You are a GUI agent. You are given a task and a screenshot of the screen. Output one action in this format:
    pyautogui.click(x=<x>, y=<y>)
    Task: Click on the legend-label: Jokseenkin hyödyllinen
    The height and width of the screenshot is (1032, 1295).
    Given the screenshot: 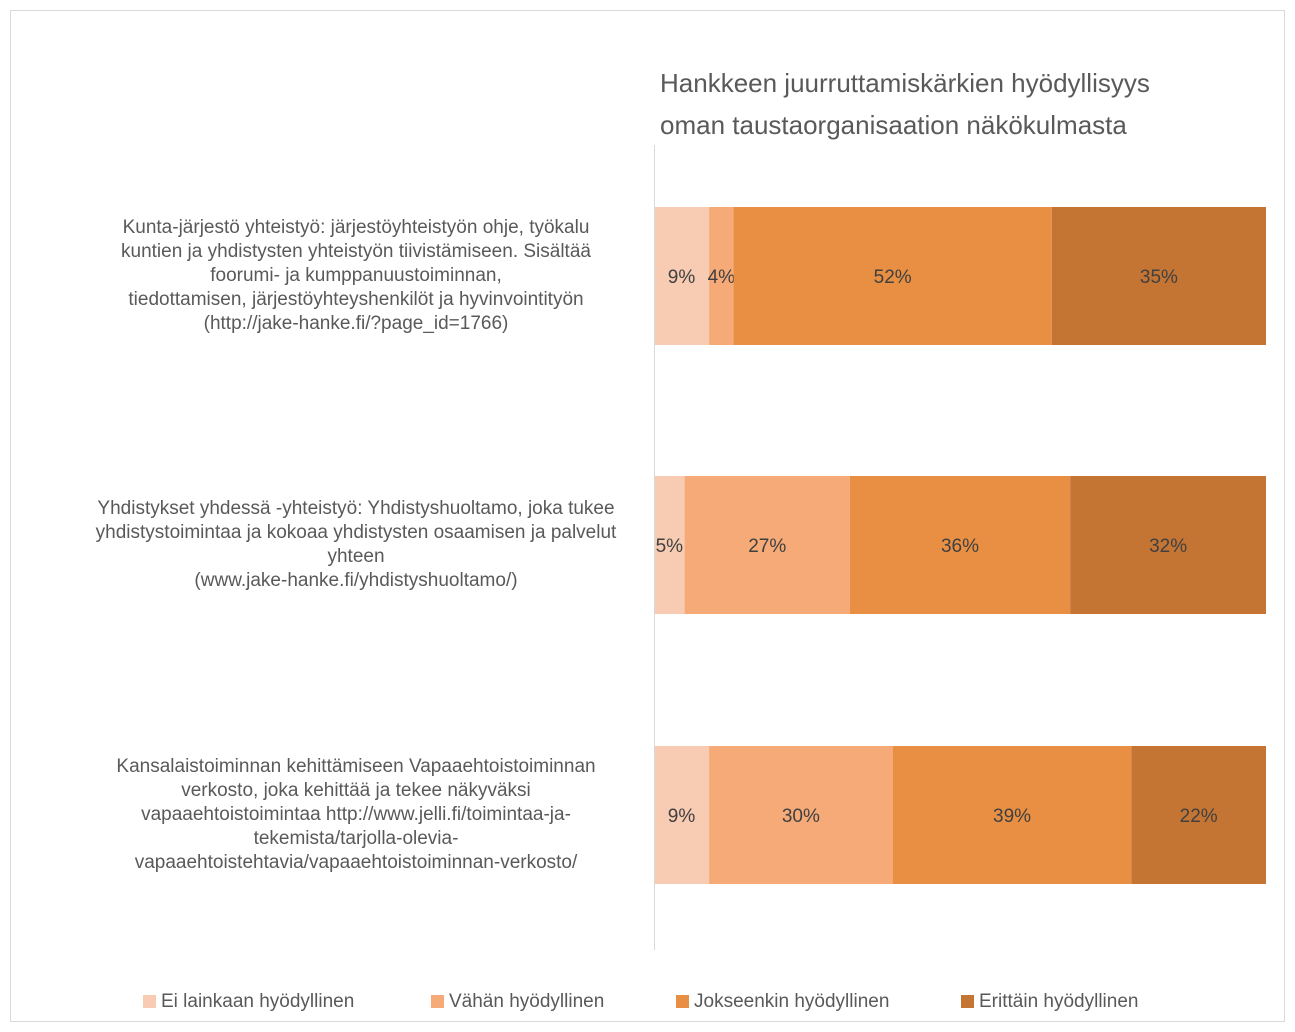 What is the action you would take?
    pyautogui.click(x=791, y=1001)
    